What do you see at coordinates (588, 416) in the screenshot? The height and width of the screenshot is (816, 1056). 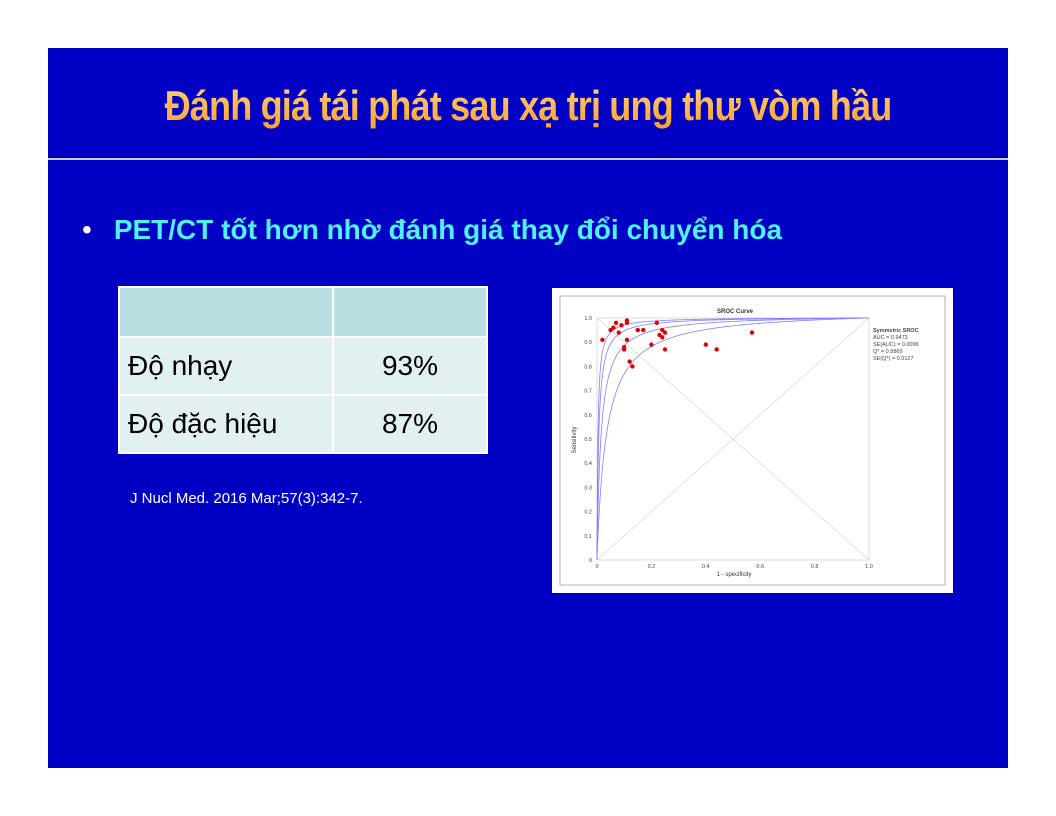 I see `y-tick-label: 0.6` at bounding box center [588, 416].